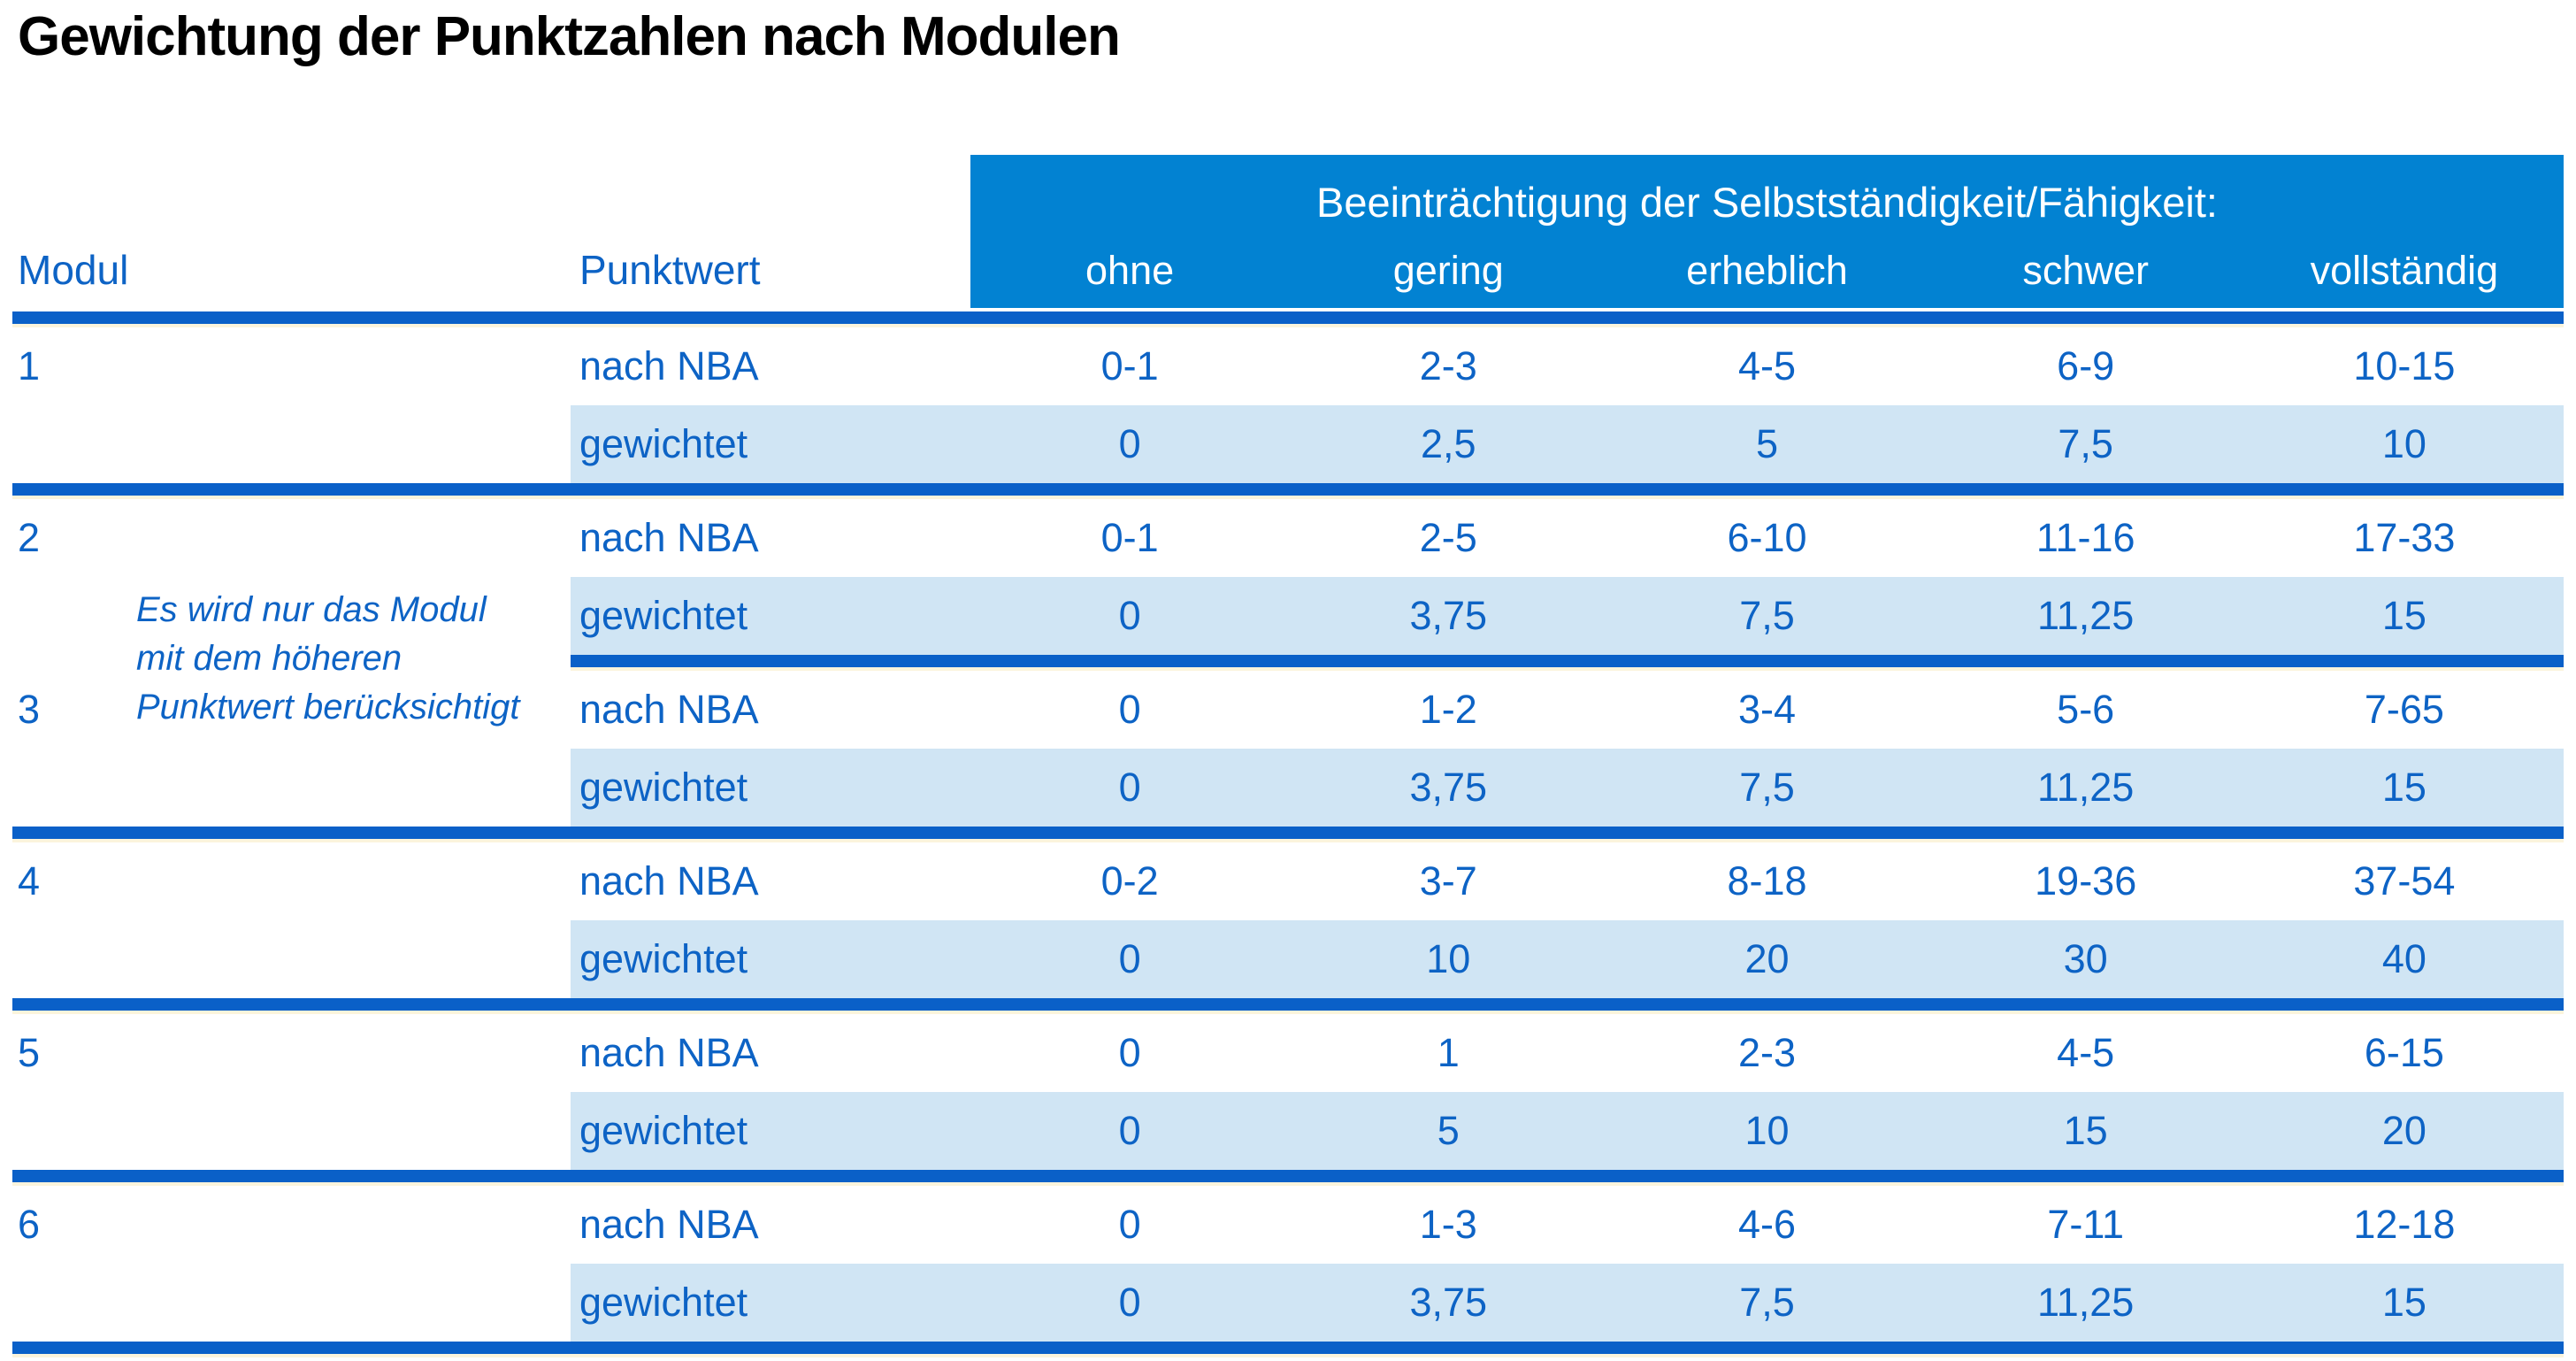 The width and height of the screenshot is (2576, 1361). What do you see at coordinates (2404, 1052) in the screenshot?
I see `cell-value: 6-15` at bounding box center [2404, 1052].